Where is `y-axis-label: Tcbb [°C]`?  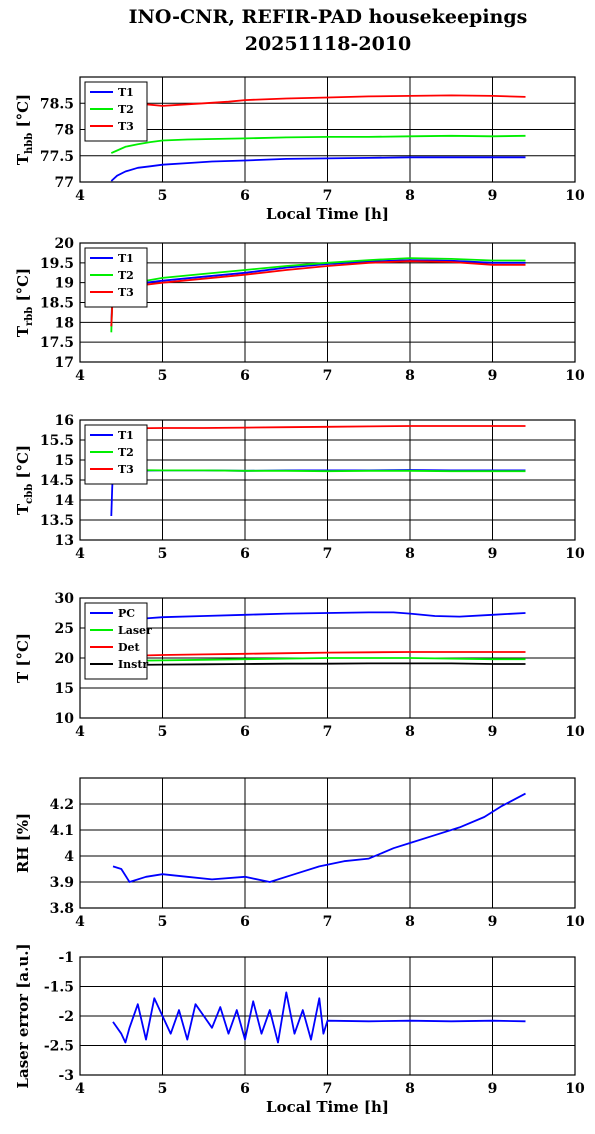
y-axis-label: Tcbb [°C] is located at coordinates (24, 480).